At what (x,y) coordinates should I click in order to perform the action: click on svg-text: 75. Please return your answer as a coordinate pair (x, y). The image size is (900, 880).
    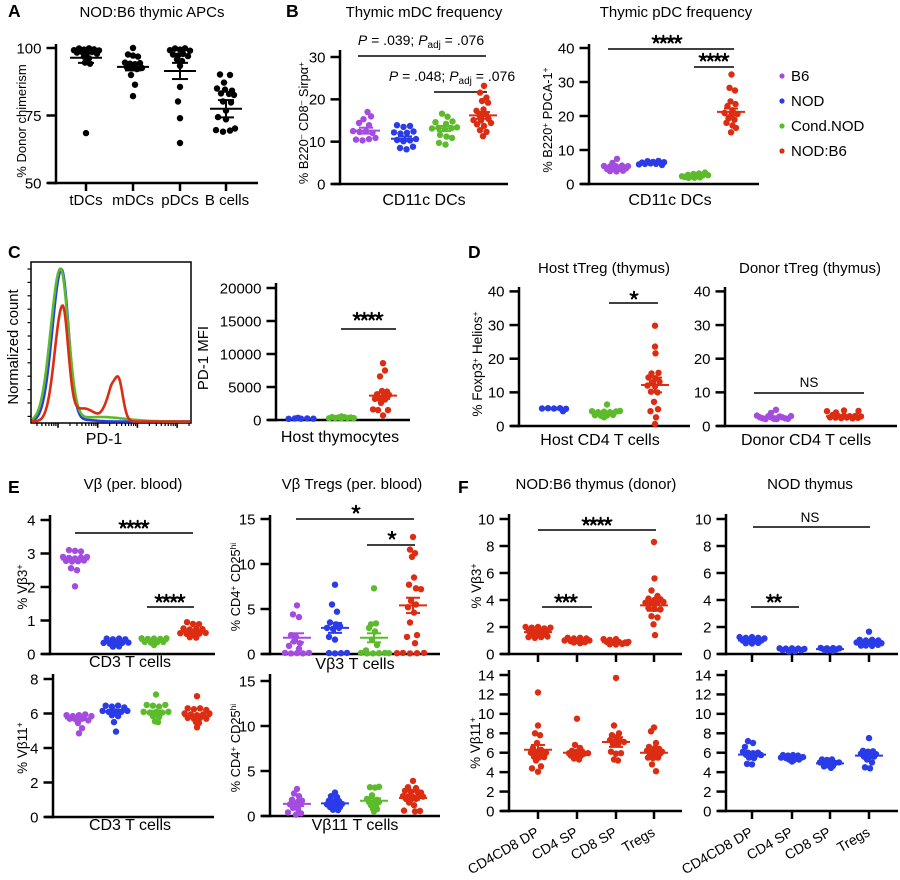
    Looking at the image, I should click on (33, 116).